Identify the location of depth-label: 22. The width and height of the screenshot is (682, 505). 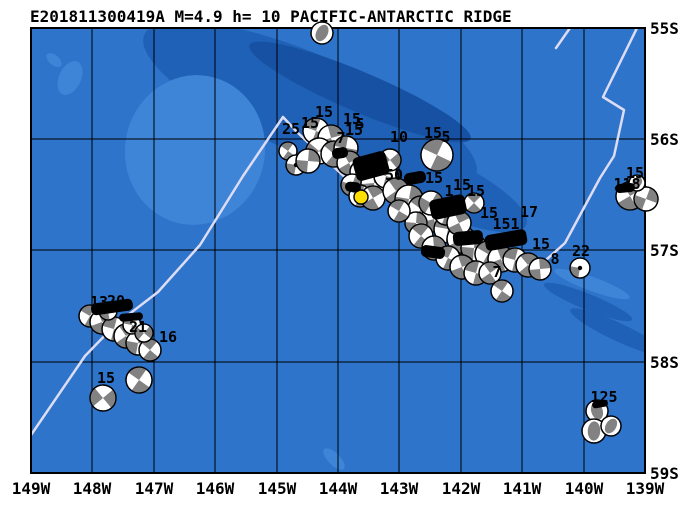
(581, 251).